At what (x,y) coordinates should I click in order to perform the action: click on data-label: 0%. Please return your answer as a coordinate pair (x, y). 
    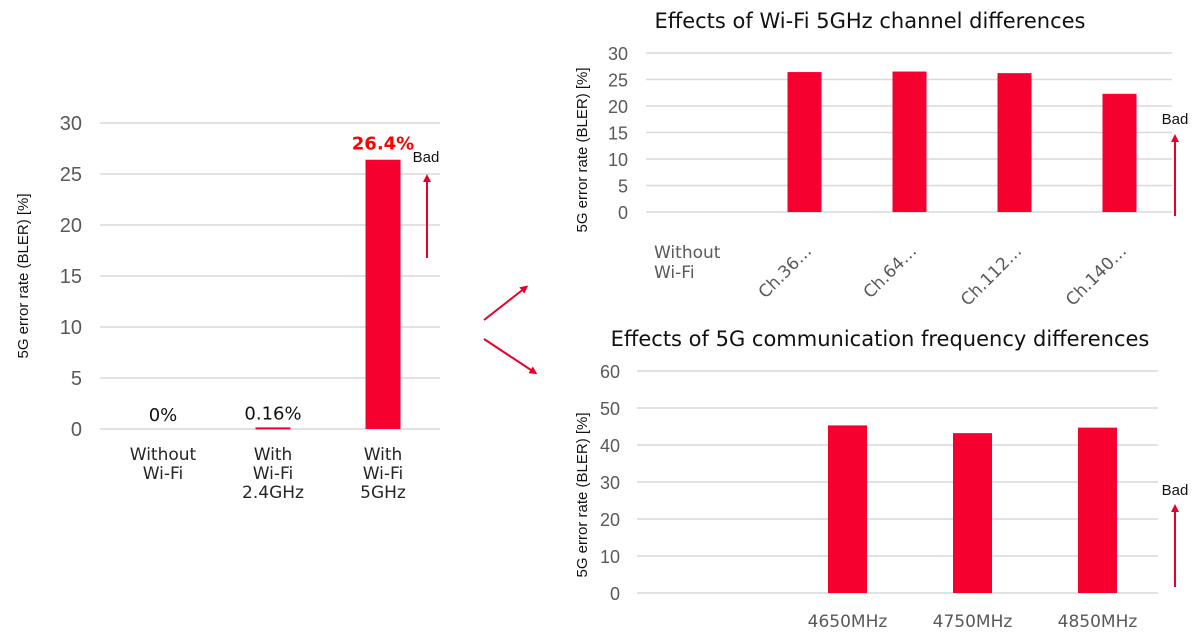
    Looking at the image, I should click on (163, 415).